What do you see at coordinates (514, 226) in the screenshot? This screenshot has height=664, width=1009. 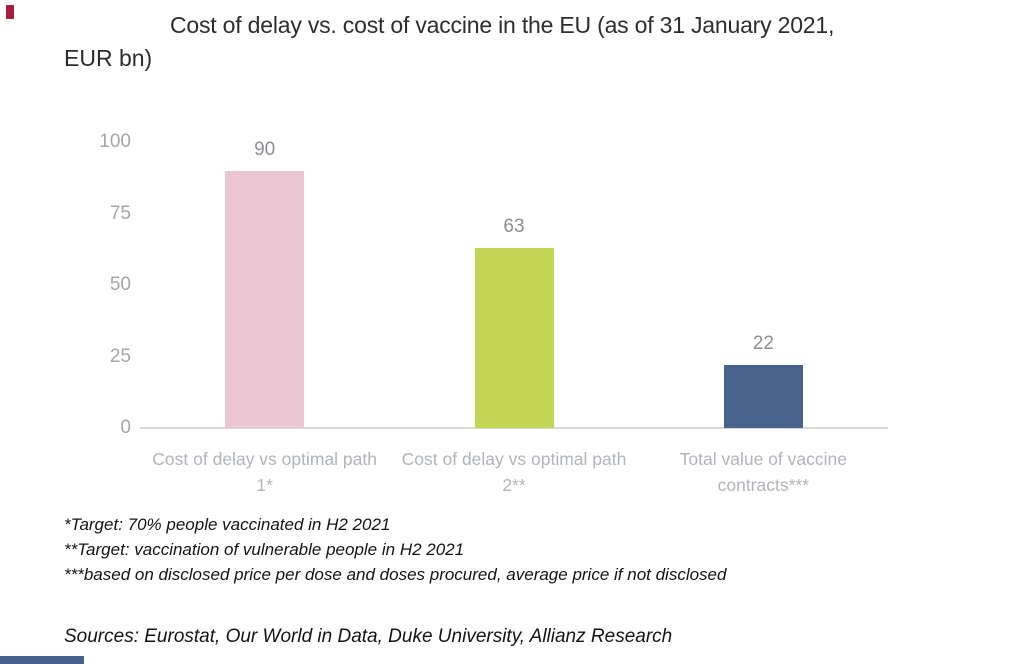 I see `bar-value-label: 63` at bounding box center [514, 226].